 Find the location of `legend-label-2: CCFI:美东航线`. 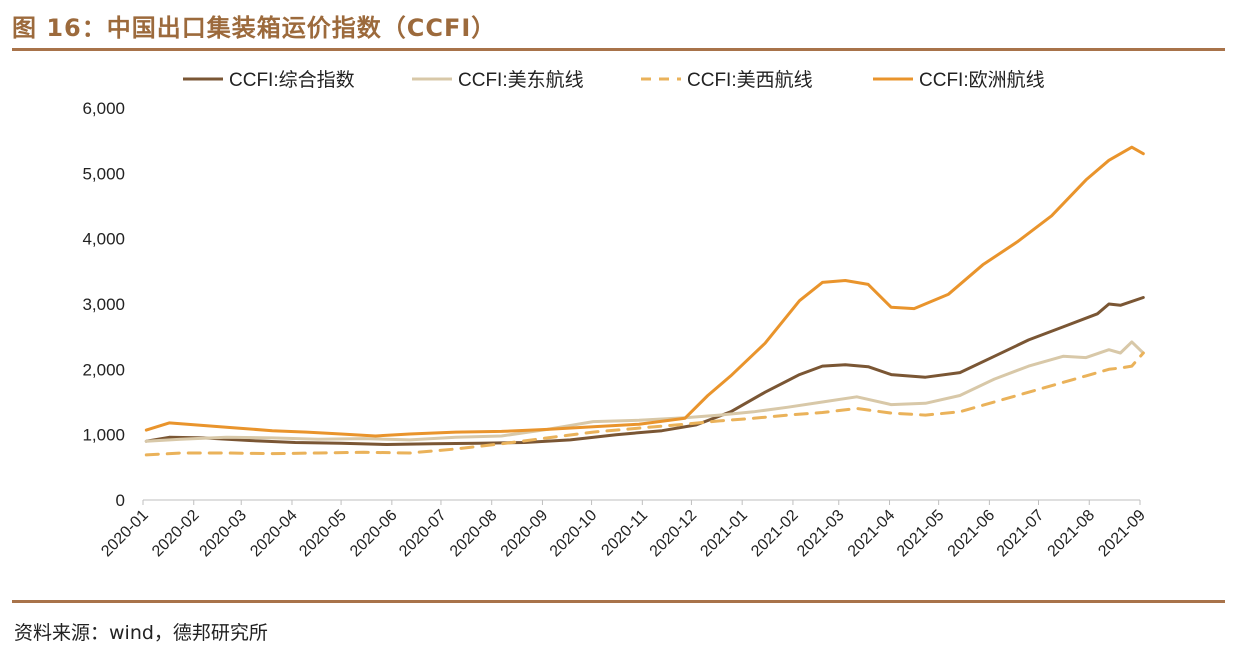

legend-label-2: CCFI:美东航线 is located at coordinates (521, 80).